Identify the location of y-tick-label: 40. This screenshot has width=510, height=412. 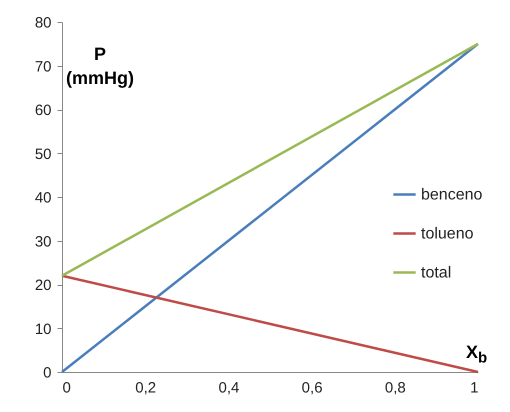
(43, 198).